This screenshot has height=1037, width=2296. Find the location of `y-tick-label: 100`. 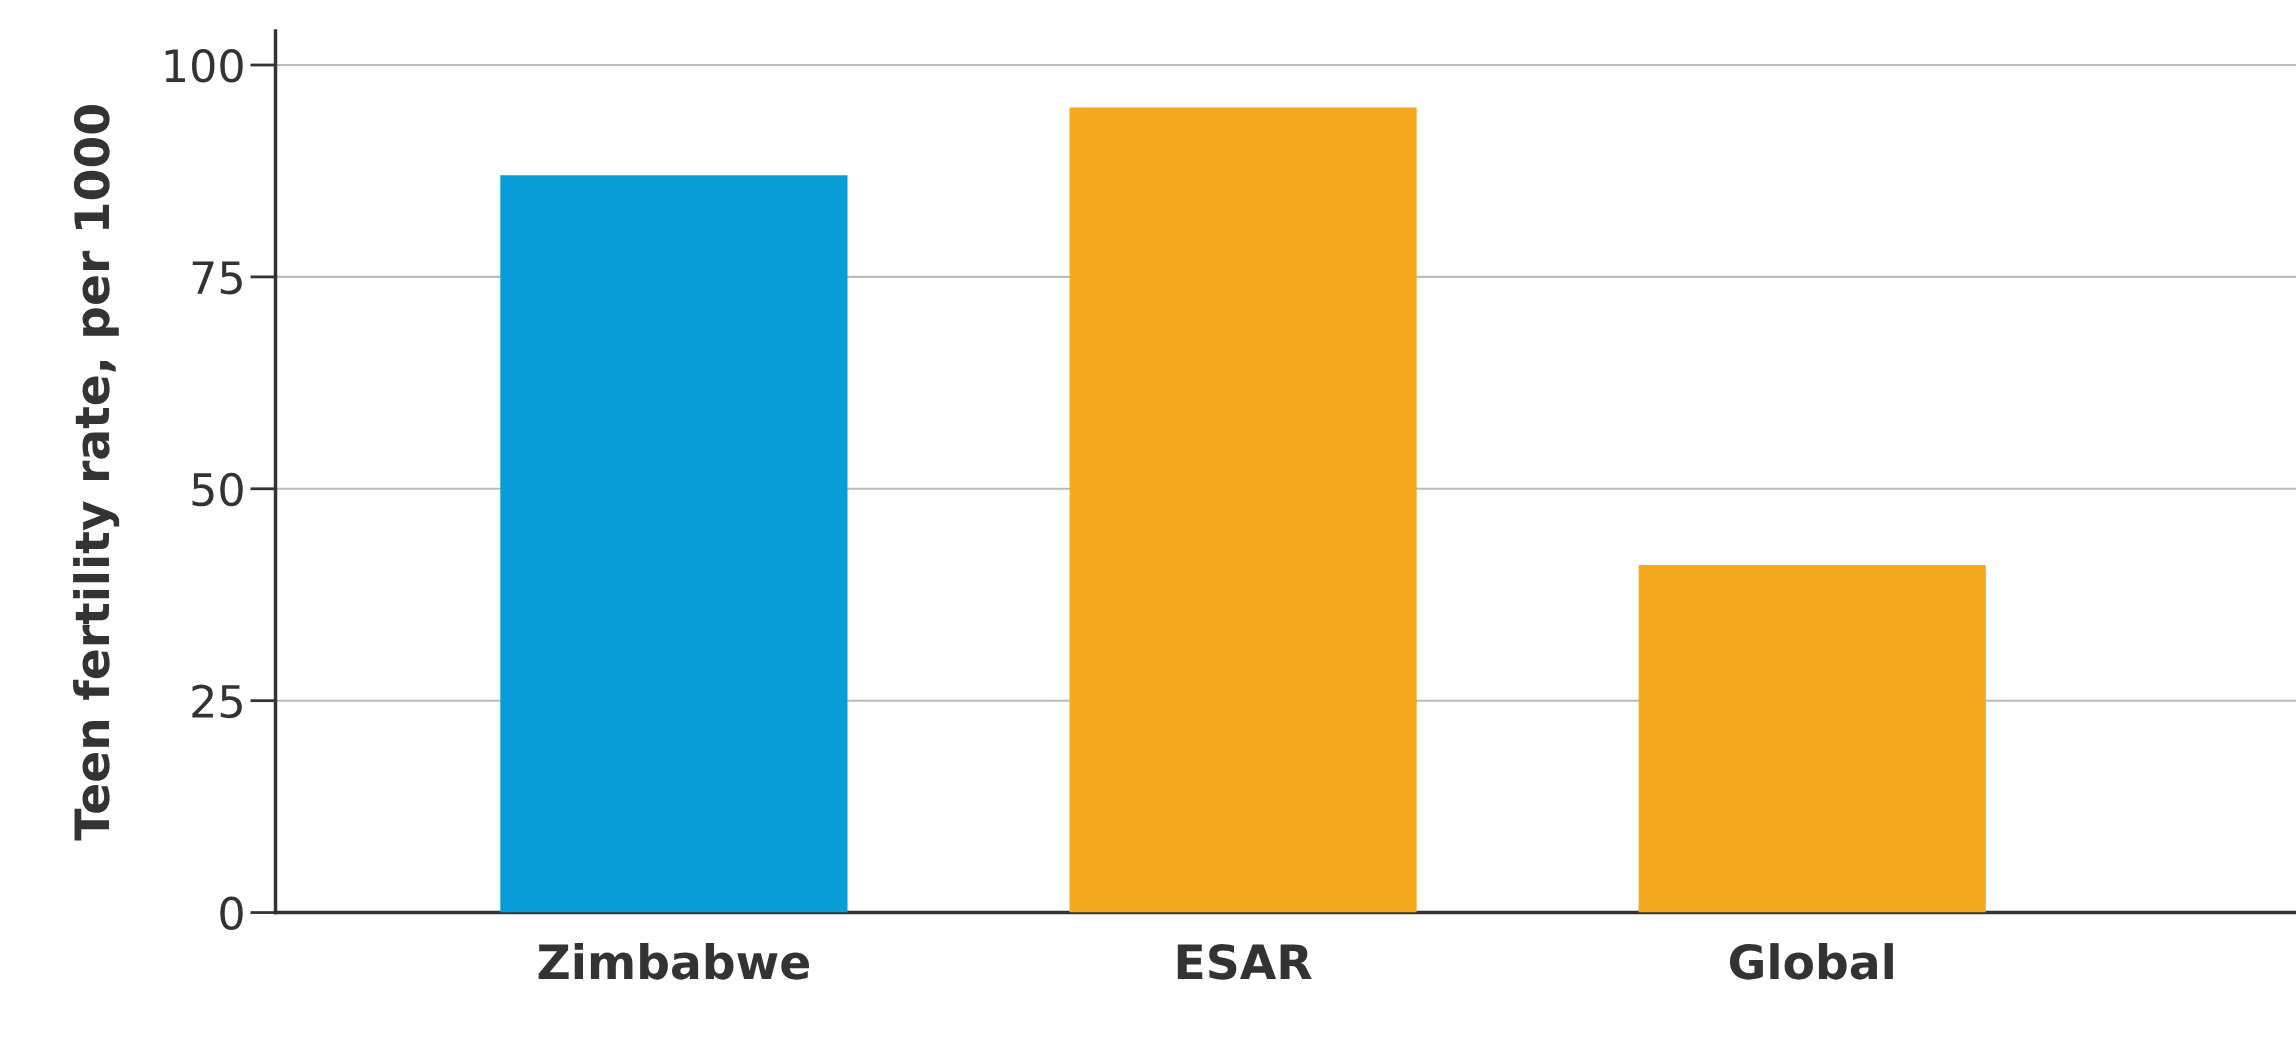

y-tick-label: 100 is located at coordinates (204, 65).